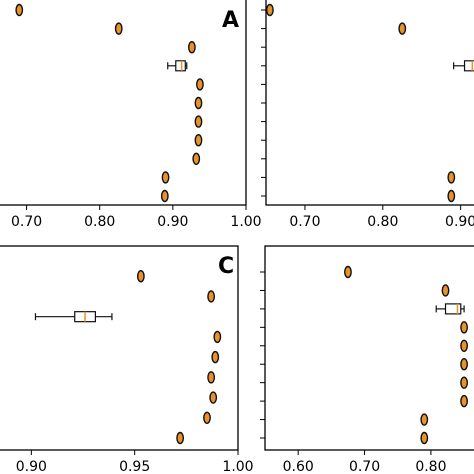  What do you see at coordinates (226, 266) in the screenshot?
I see `panel-label: C` at bounding box center [226, 266].